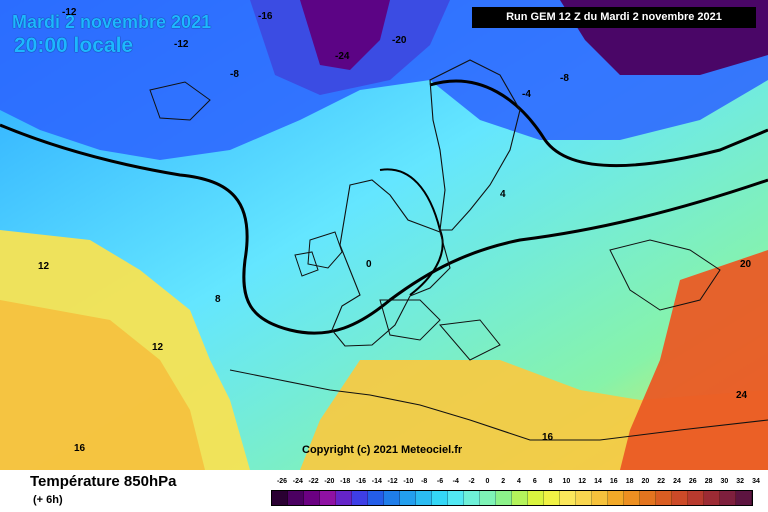 This screenshot has height=512, width=768. What do you see at coordinates (645, 481) in the screenshot?
I see `legend-label: 20` at bounding box center [645, 481].